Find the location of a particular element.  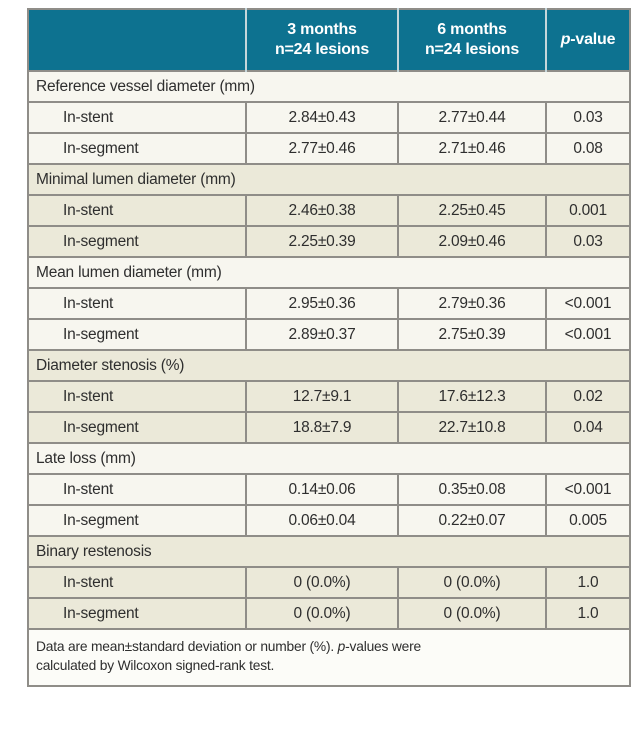

section-title: Minimal lumen diameter (mm) is located at coordinates (329, 179).